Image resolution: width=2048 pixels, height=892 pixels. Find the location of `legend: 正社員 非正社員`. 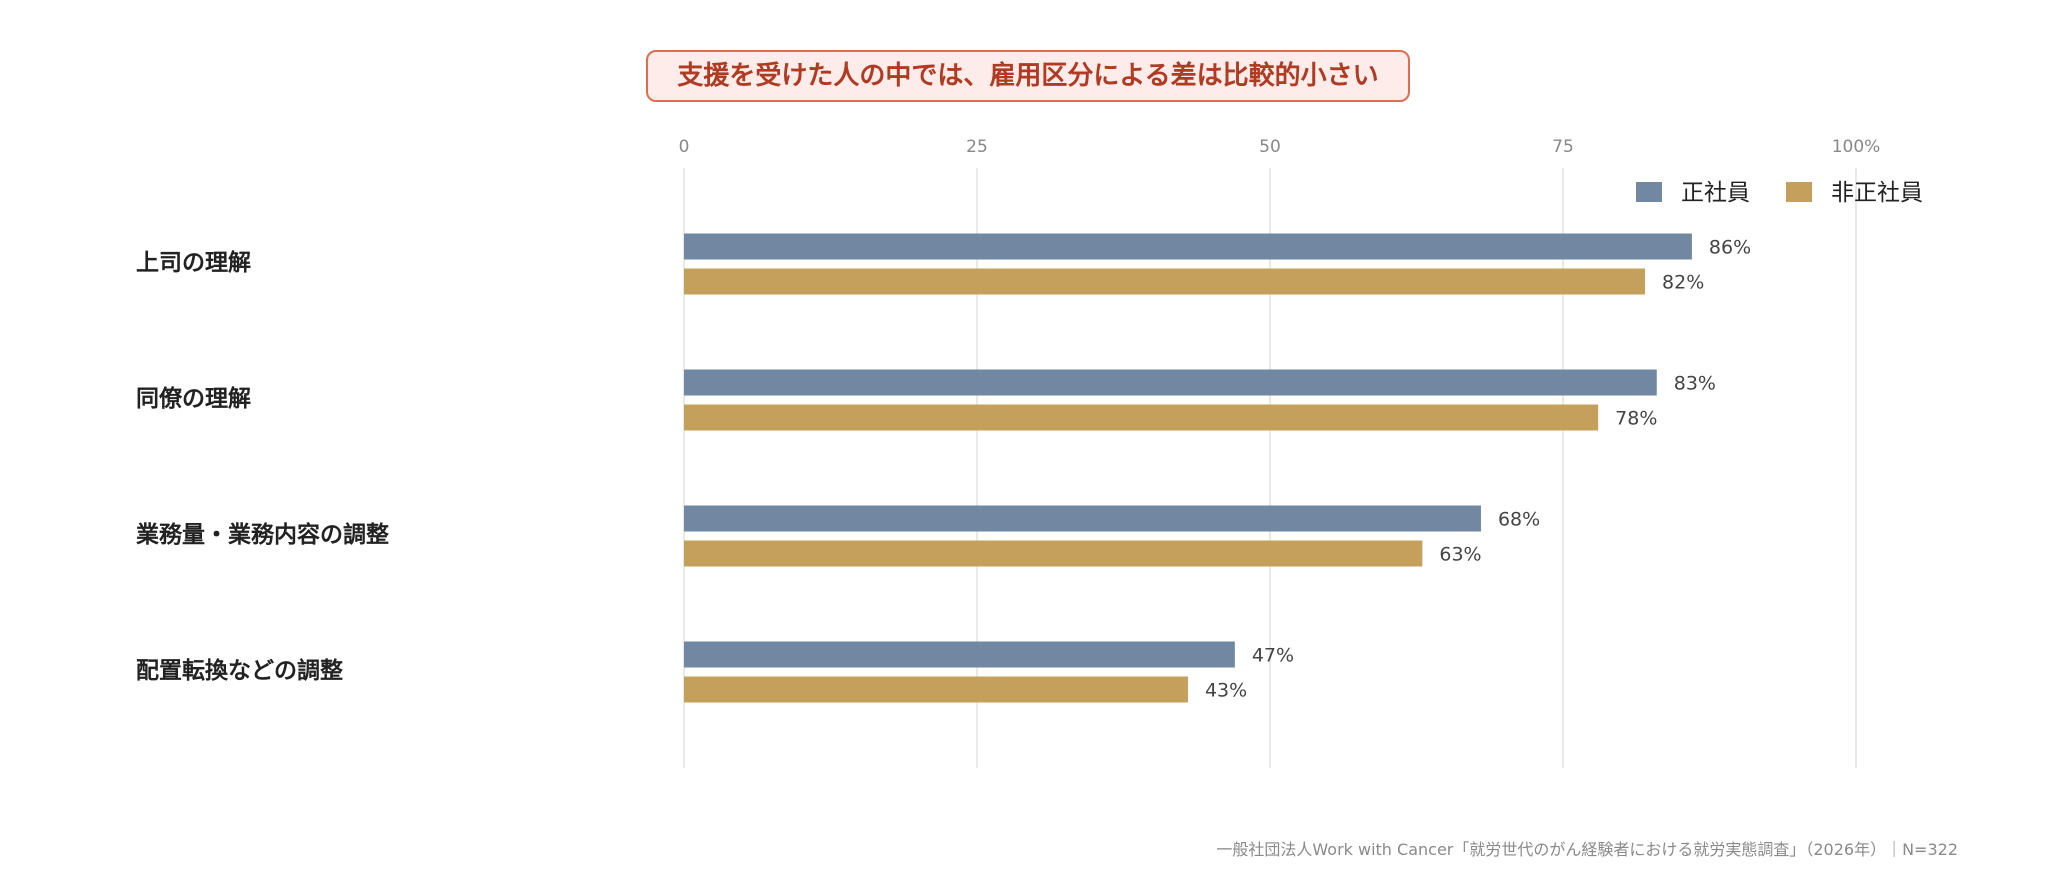

legend: 正社員 非正社員 is located at coordinates (1779, 193).